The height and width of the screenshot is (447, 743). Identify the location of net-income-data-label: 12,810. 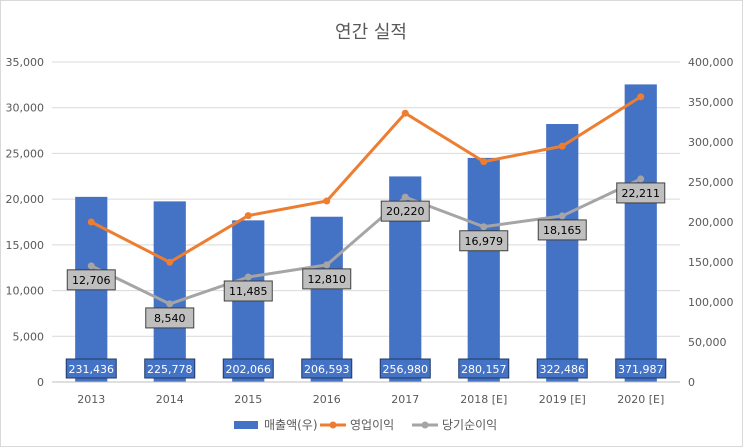
(327, 279).